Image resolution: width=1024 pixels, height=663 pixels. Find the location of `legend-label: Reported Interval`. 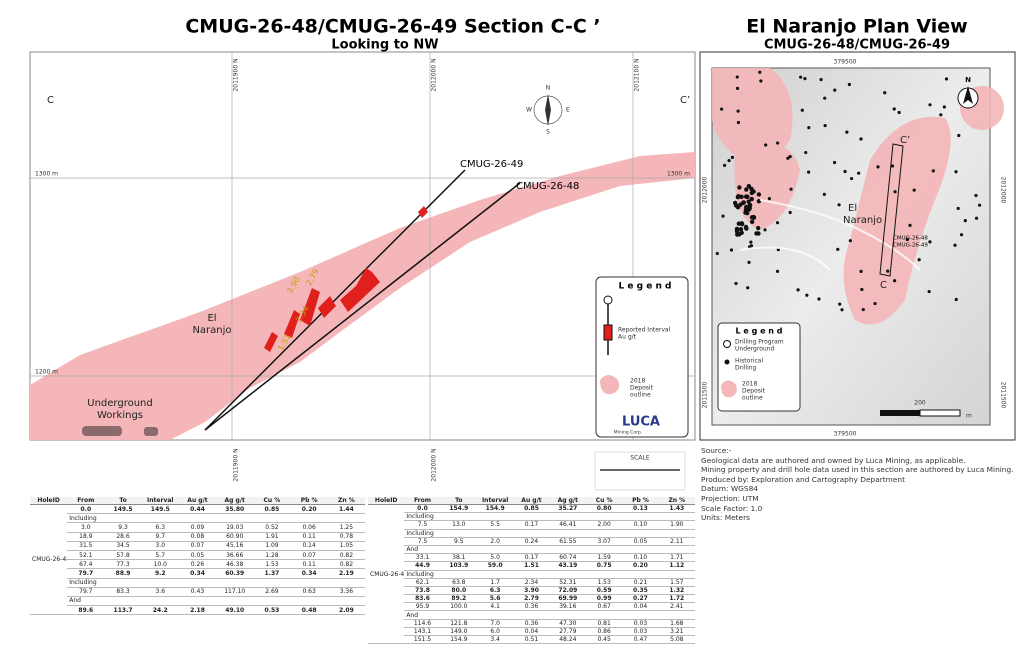

legend-label: Reported Interval is located at coordinates (644, 330).